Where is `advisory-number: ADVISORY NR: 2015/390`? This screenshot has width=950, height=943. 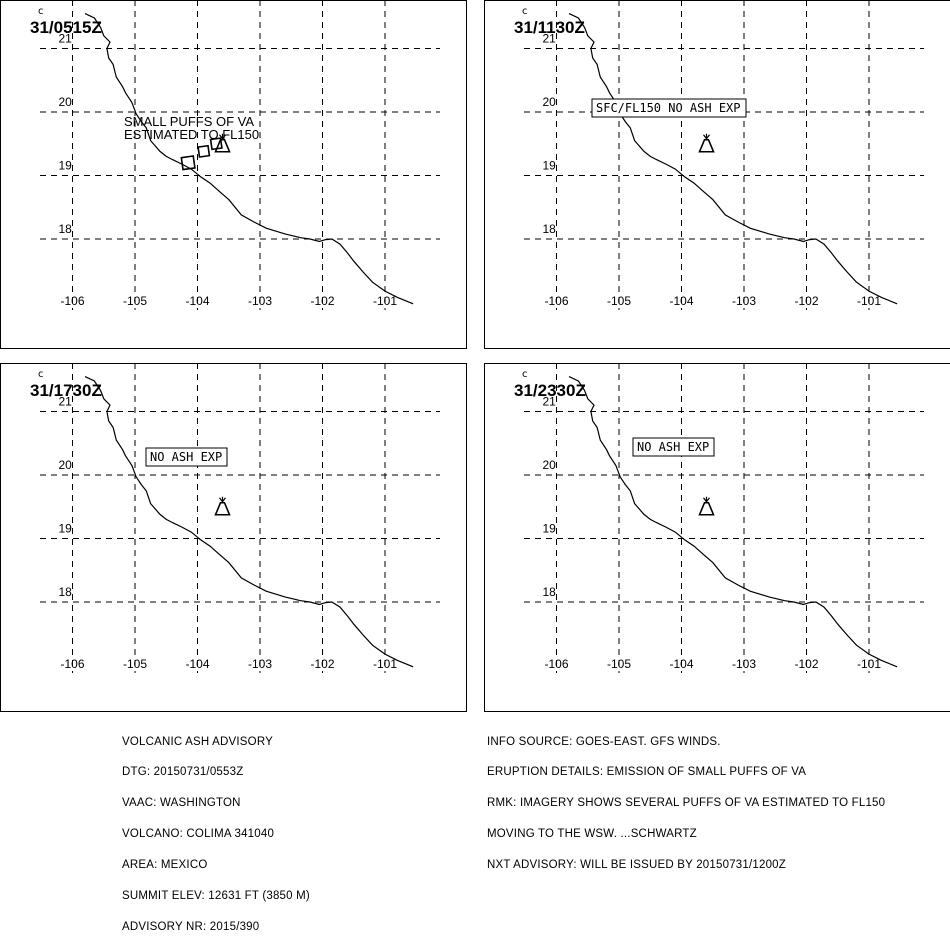
advisory-number: ADVISORY NR: 2015/390 is located at coordinates (216, 927).